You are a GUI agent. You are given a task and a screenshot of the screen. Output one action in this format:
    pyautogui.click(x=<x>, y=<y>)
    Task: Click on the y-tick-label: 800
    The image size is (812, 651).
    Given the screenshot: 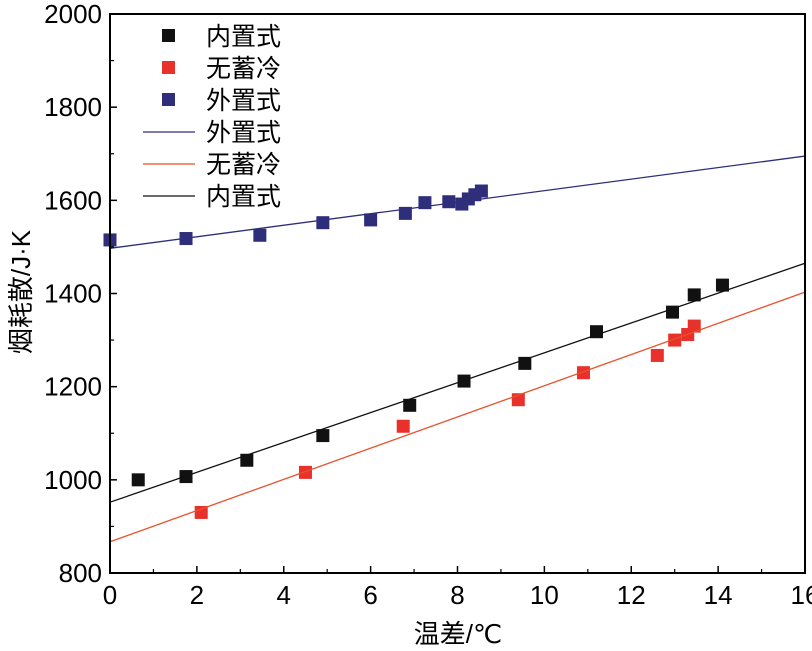 What is the action you would take?
    pyautogui.click(x=80, y=573)
    